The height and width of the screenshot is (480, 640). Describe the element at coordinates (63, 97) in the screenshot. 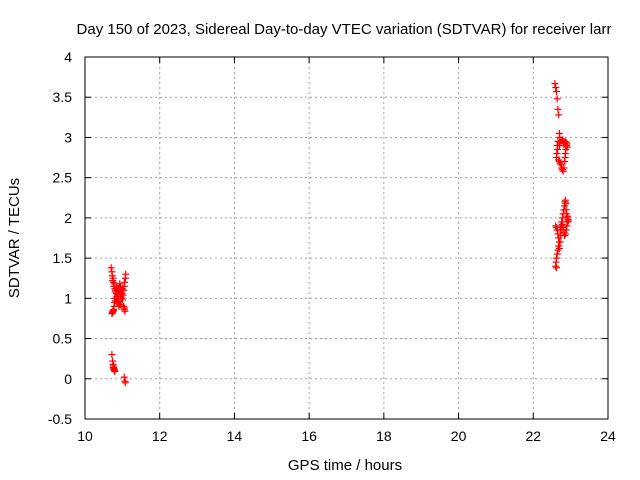

I see `y-tick-label: 3.5` at that location.